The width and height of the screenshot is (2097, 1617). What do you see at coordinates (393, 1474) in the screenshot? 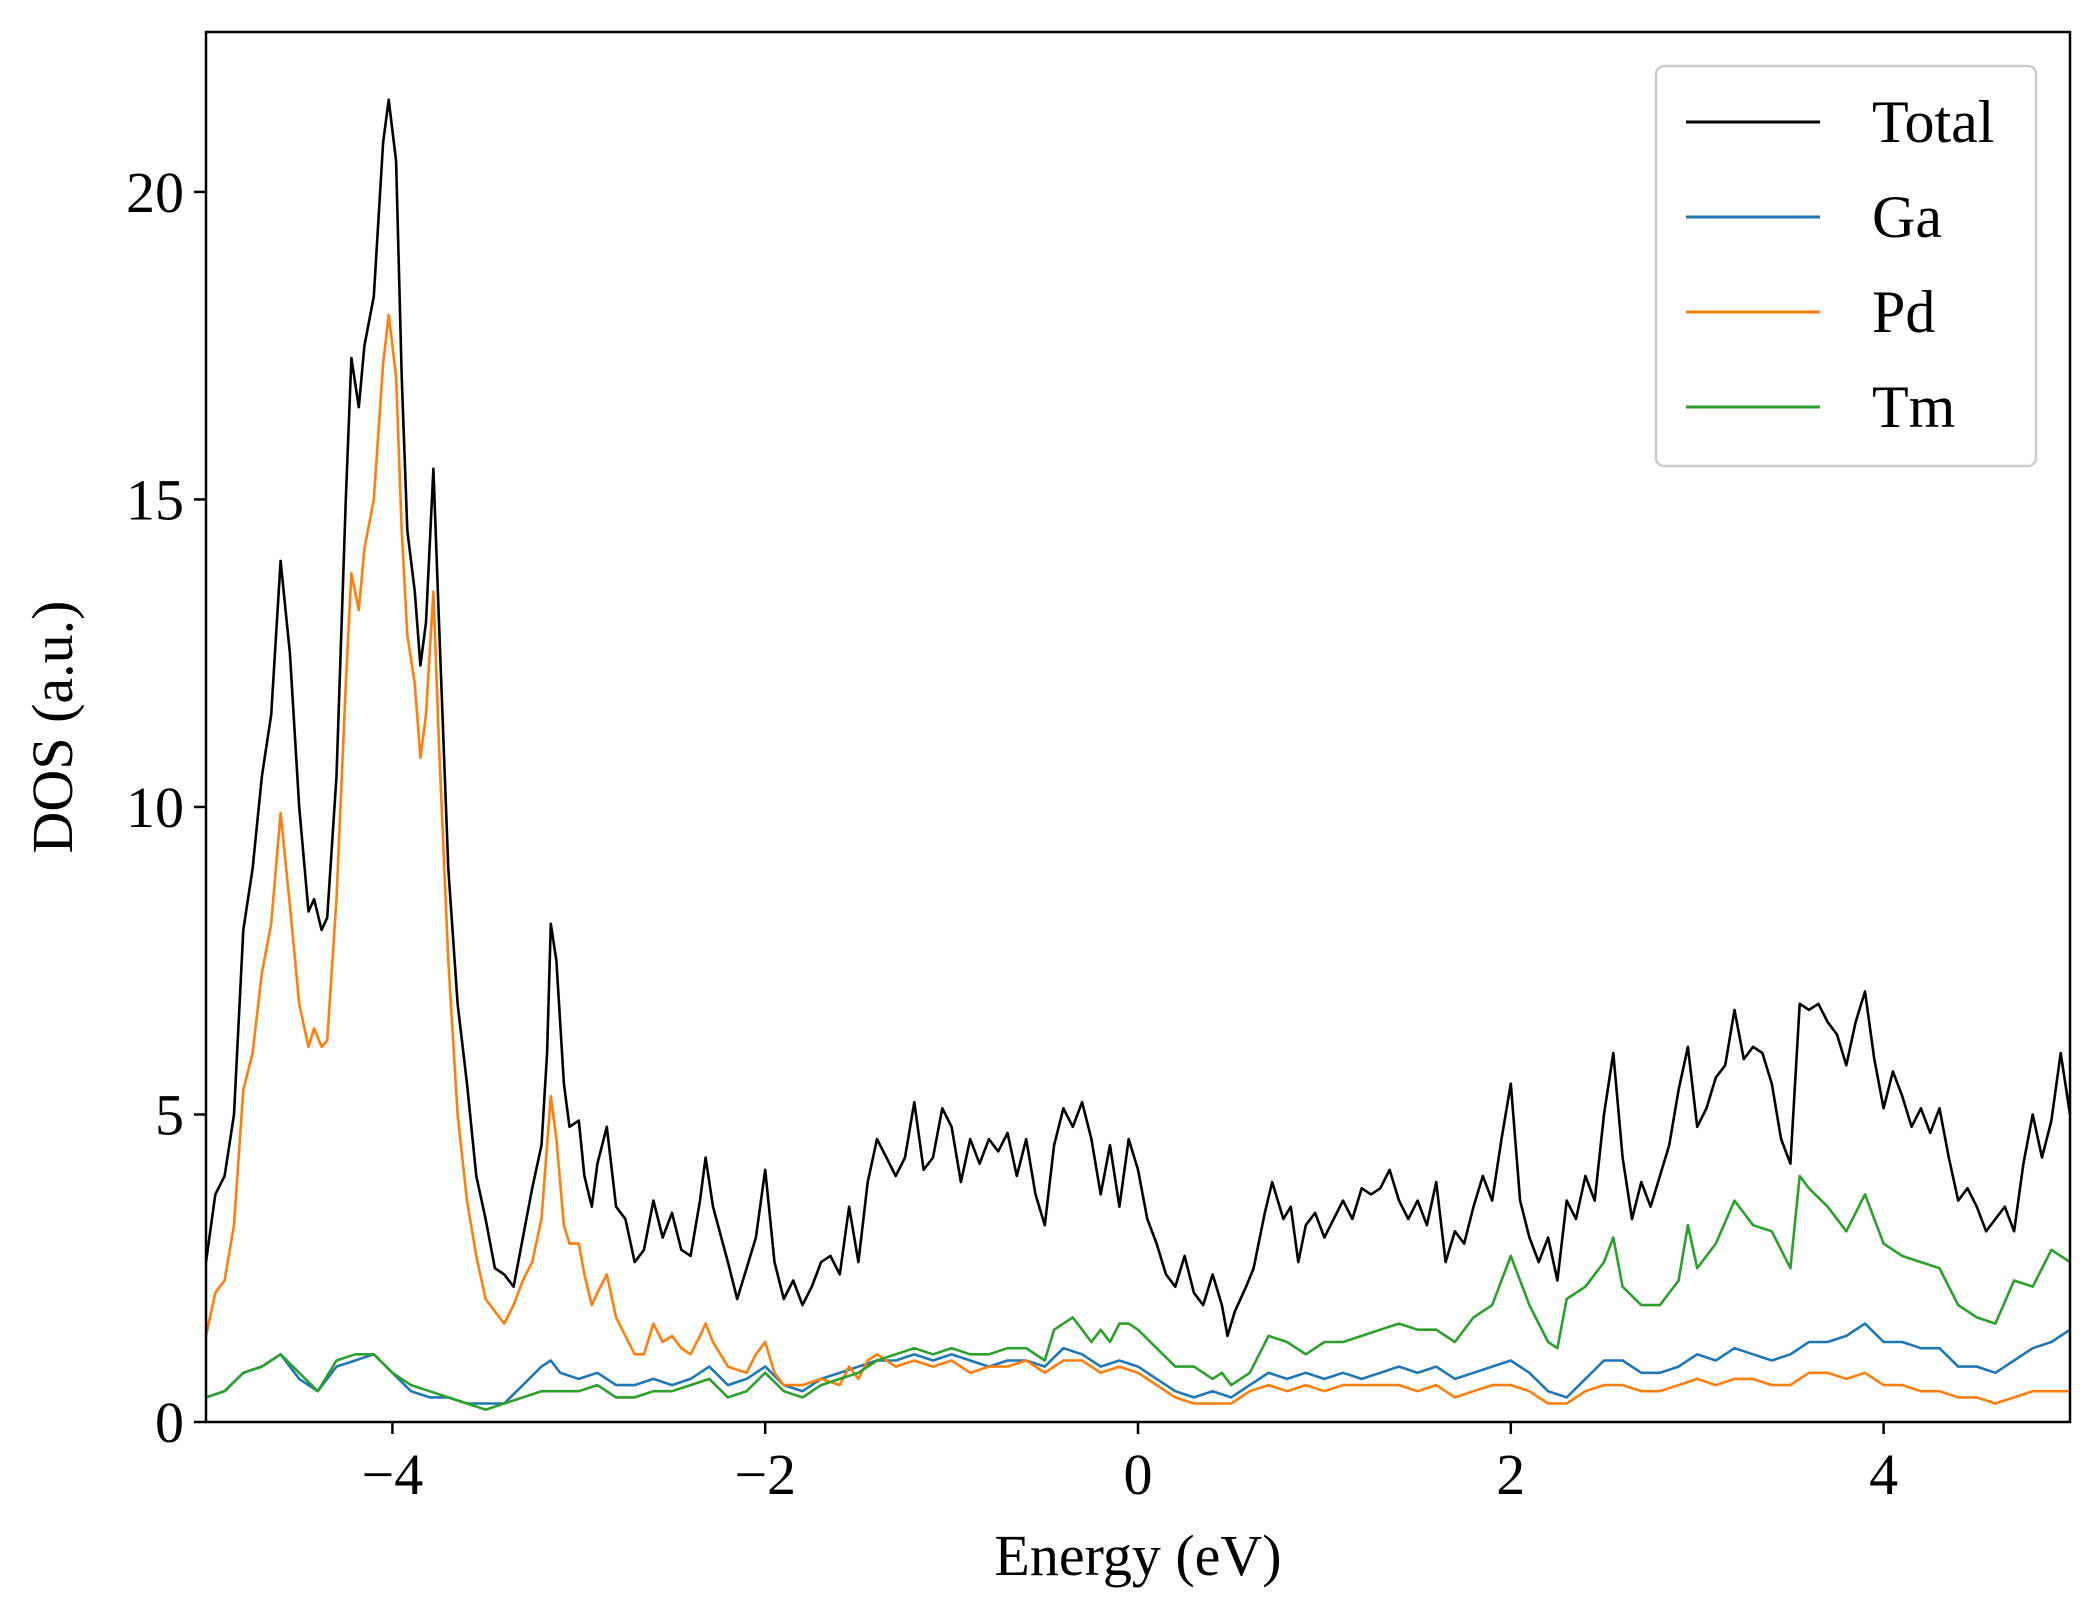
I see `x-tick-label: −4` at bounding box center [393, 1474].